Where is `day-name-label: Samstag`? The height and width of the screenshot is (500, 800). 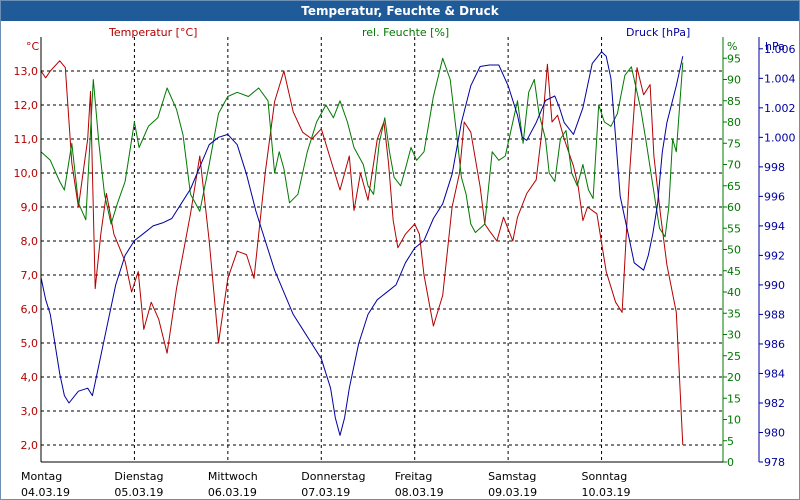 day-name-label: Samstag is located at coordinates (512, 476).